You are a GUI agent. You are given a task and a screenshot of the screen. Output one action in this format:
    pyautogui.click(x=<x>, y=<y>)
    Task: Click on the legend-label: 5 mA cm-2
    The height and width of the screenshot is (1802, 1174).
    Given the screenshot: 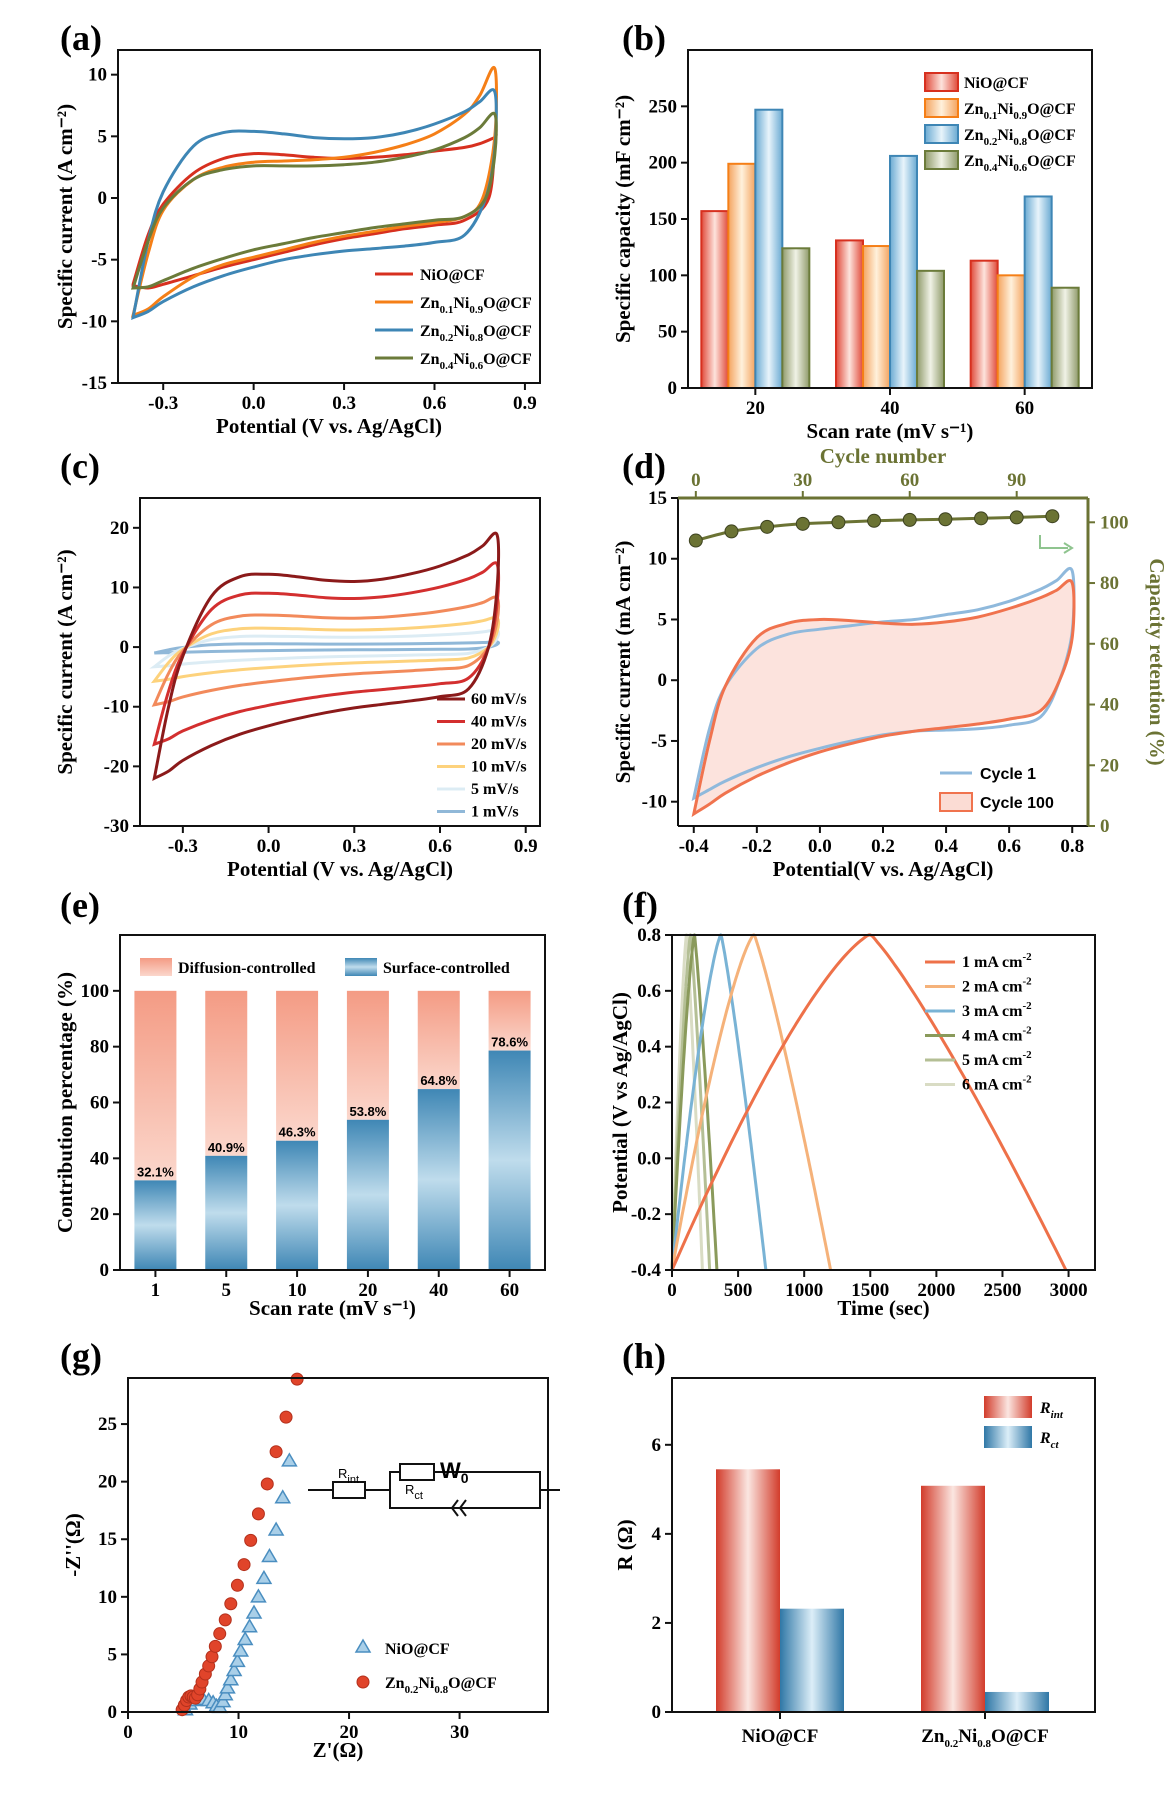 What is the action you would take?
    pyautogui.click(x=997, y=1059)
    